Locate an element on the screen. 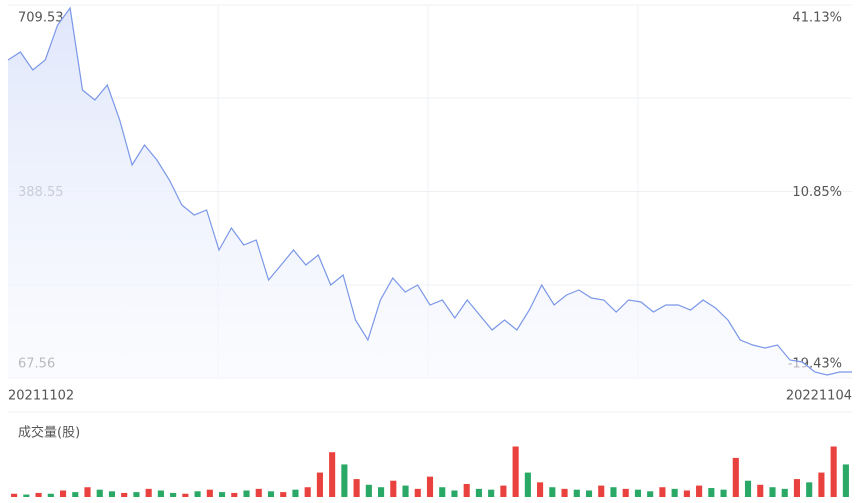 The height and width of the screenshot is (503, 865). y2-tick-label: 10.85% is located at coordinates (817, 192).